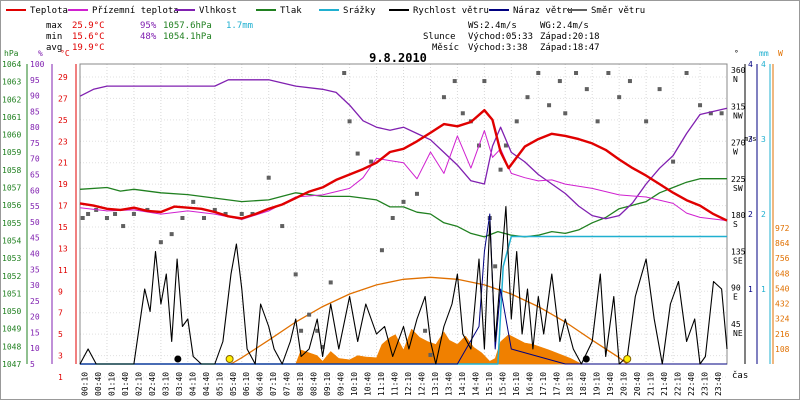 The height and width of the screenshot is (400, 800). Describe the element at coordinates (40, 53) in the screenshot. I see `y-unit-pct: %` at that location.